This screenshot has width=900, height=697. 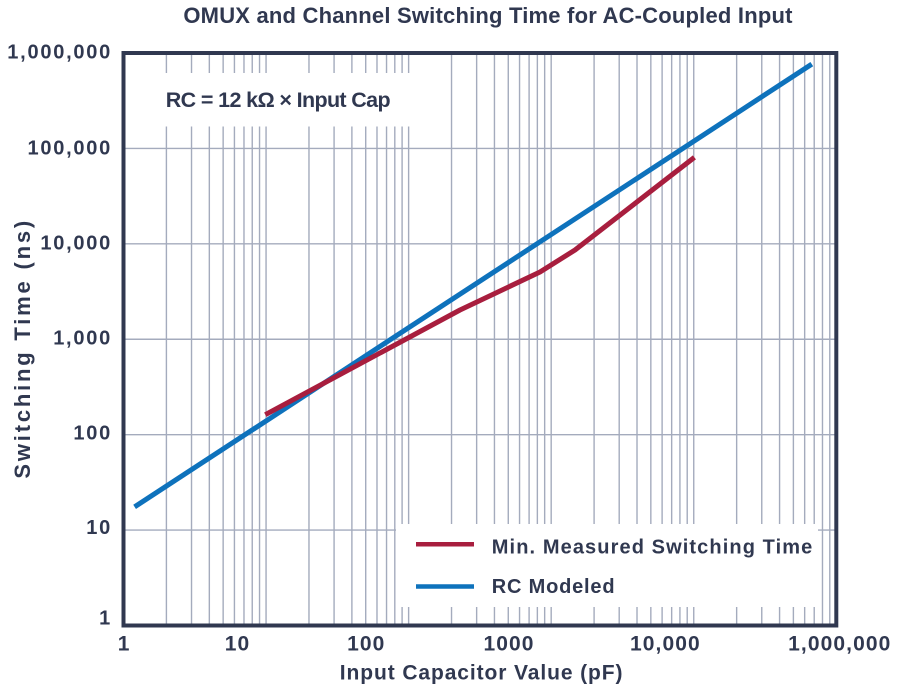 What do you see at coordinates (554, 587) in the screenshot?
I see `svg-text: RC Modeled` at bounding box center [554, 587].